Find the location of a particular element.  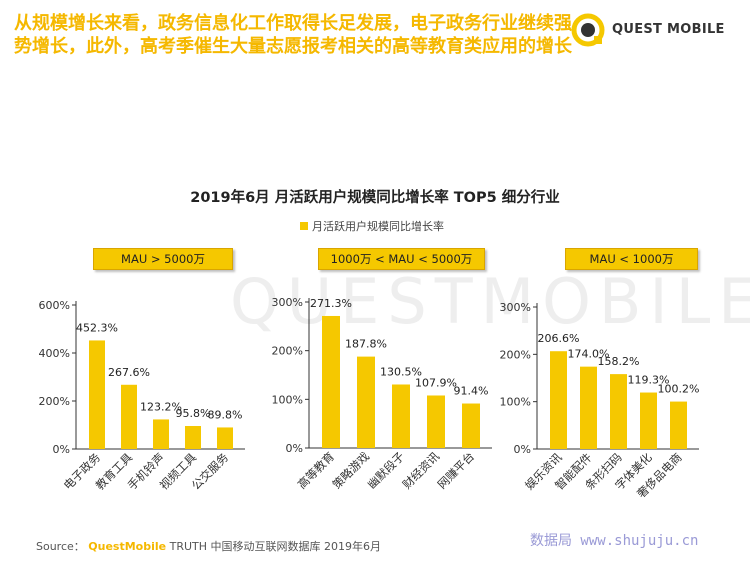

y-tick-label-small: 200% is located at coordinates (515, 354).